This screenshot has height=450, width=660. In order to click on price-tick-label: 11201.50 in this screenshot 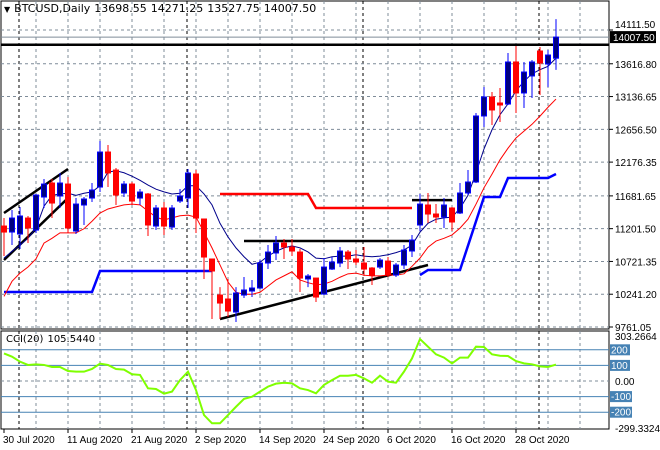, I will do `click(635, 230)`.